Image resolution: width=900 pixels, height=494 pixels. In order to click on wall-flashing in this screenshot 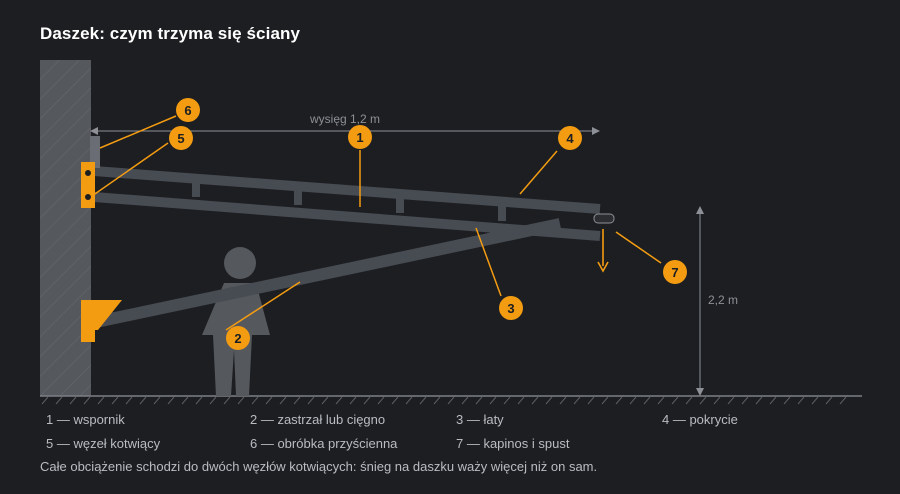, I will do `click(95, 152)`.